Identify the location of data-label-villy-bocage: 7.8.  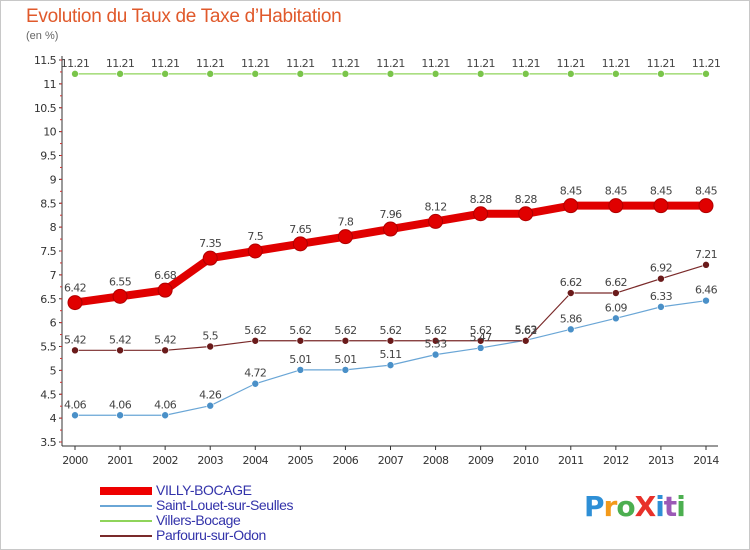
(346, 222).